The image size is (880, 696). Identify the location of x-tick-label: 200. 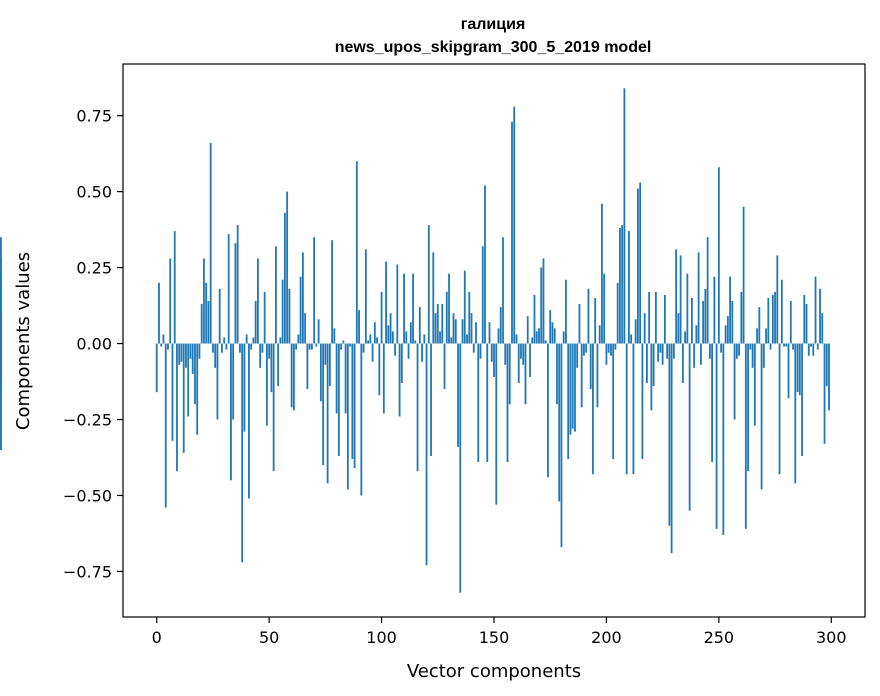
(606, 637).